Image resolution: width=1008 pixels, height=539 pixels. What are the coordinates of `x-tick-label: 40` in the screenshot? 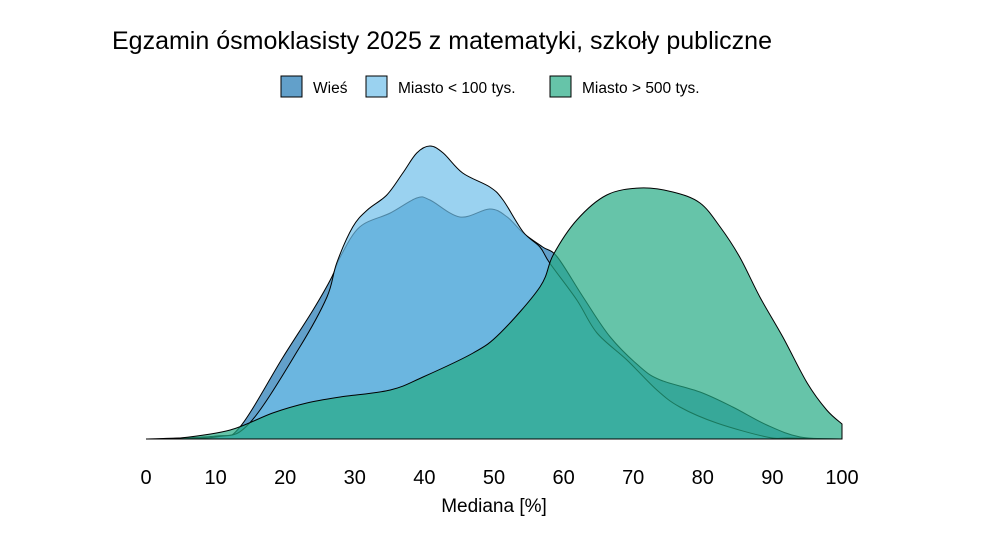 It's located at (424, 478).